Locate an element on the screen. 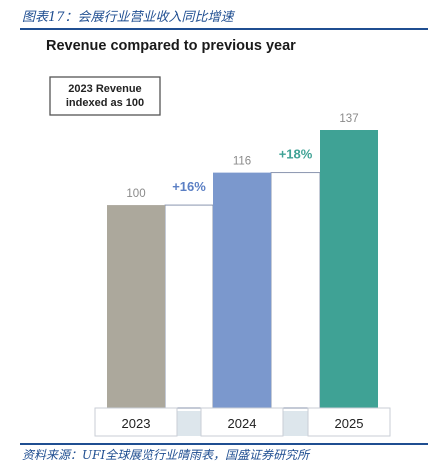 This screenshot has height=470, width=436. value-label: 116 is located at coordinates (242, 162).